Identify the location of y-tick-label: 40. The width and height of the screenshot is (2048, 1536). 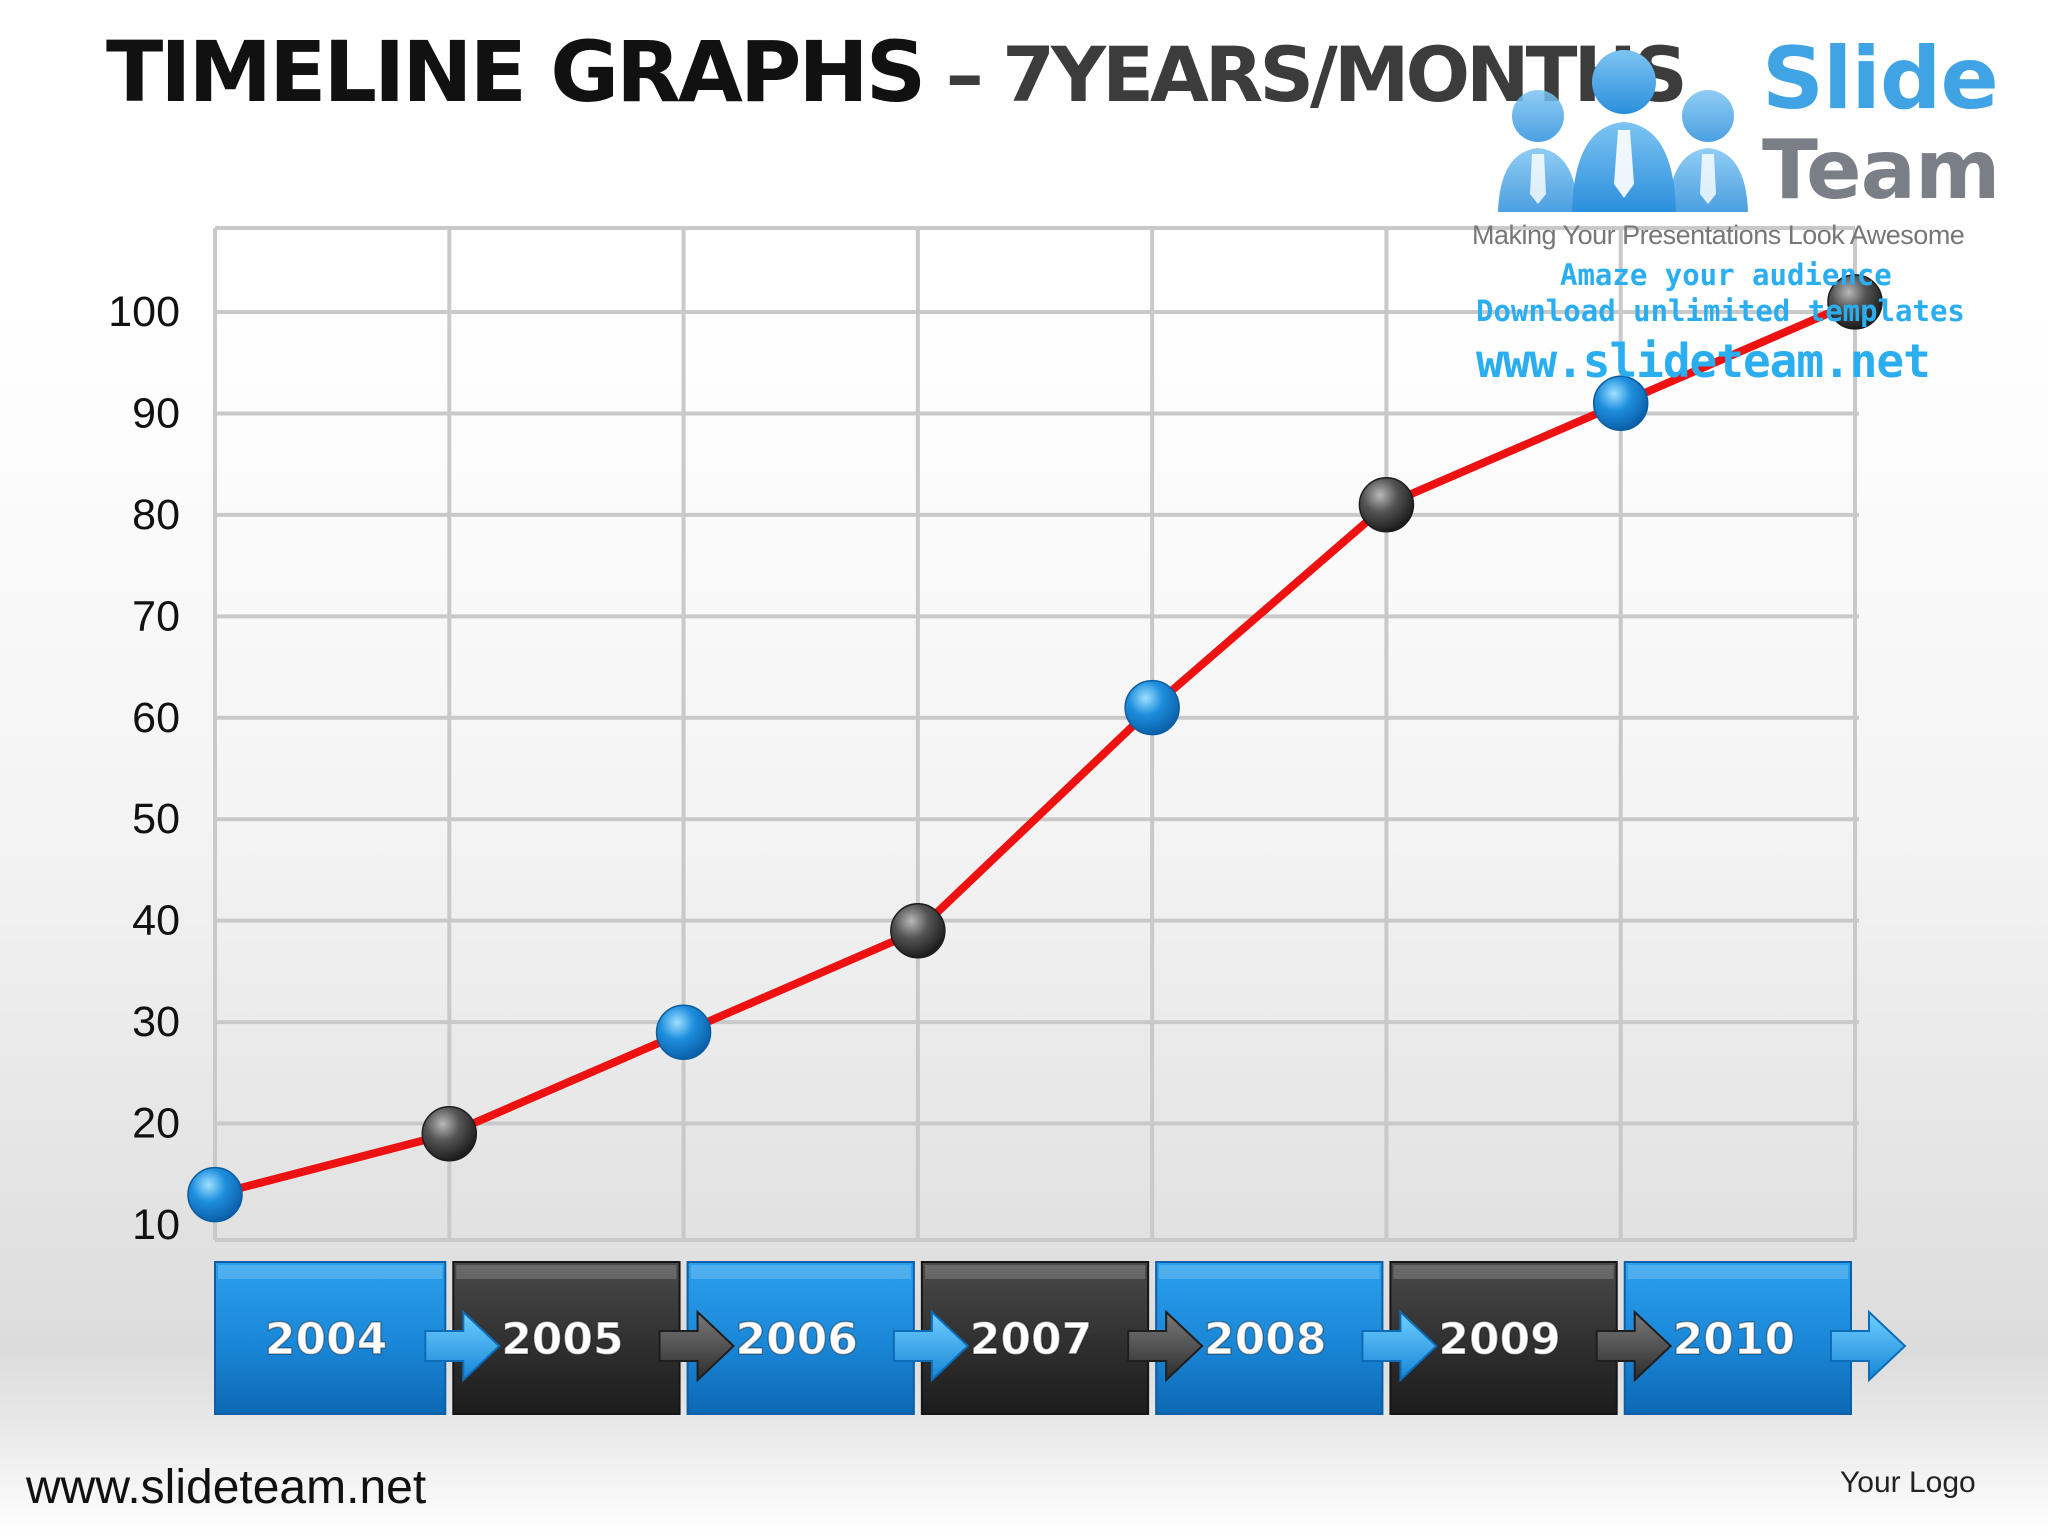
(156, 921).